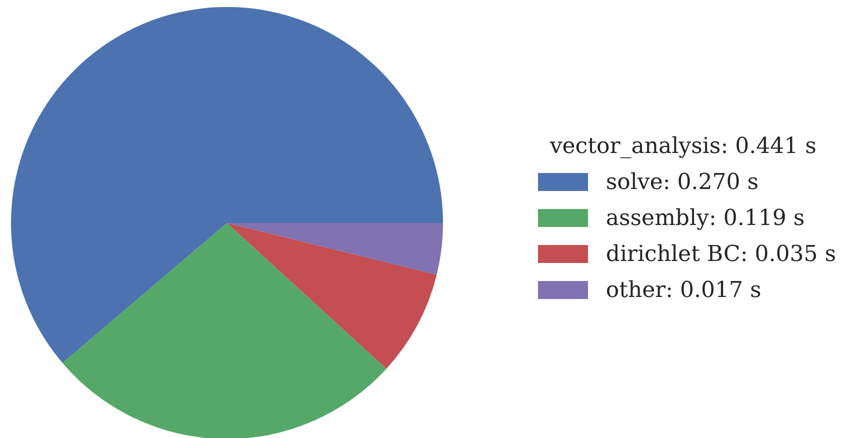 Image resolution: width=846 pixels, height=438 pixels. Describe the element at coordinates (682, 183) in the screenshot. I see `legend-label: solve: 0.270 s` at that location.